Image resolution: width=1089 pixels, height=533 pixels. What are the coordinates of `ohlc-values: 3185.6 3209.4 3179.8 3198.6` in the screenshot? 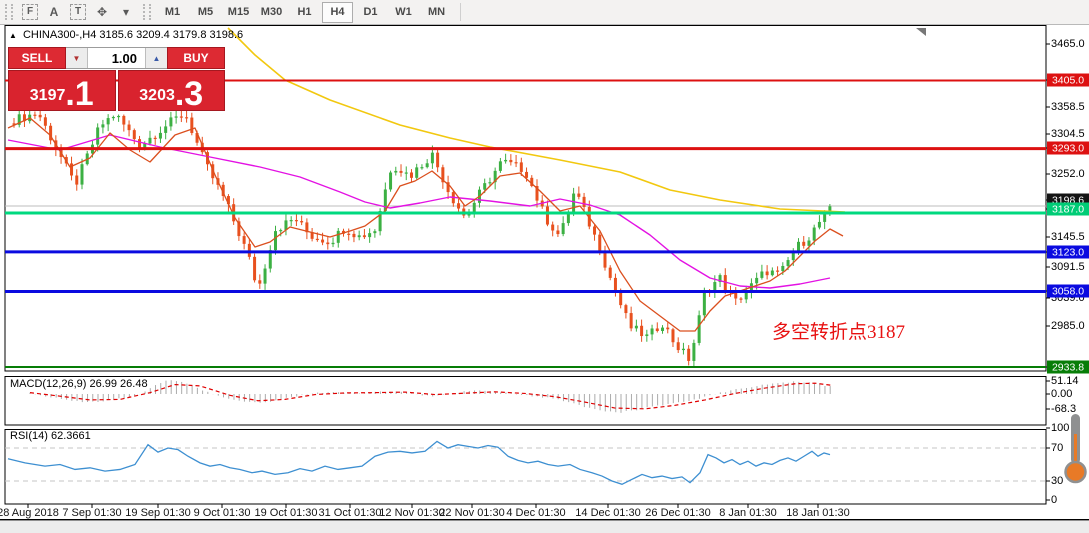 It's located at (171, 35).